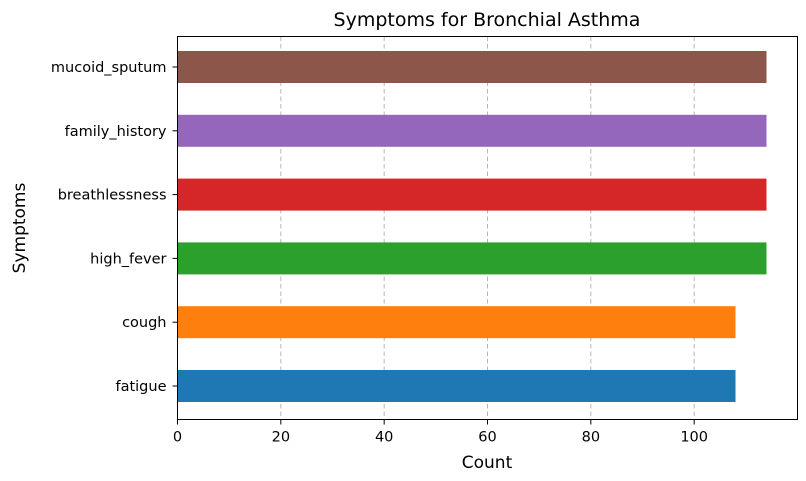 This screenshot has height=481, width=806. Describe the element at coordinates (144, 323) in the screenshot. I see `y-tick-label-cough: cough` at that location.